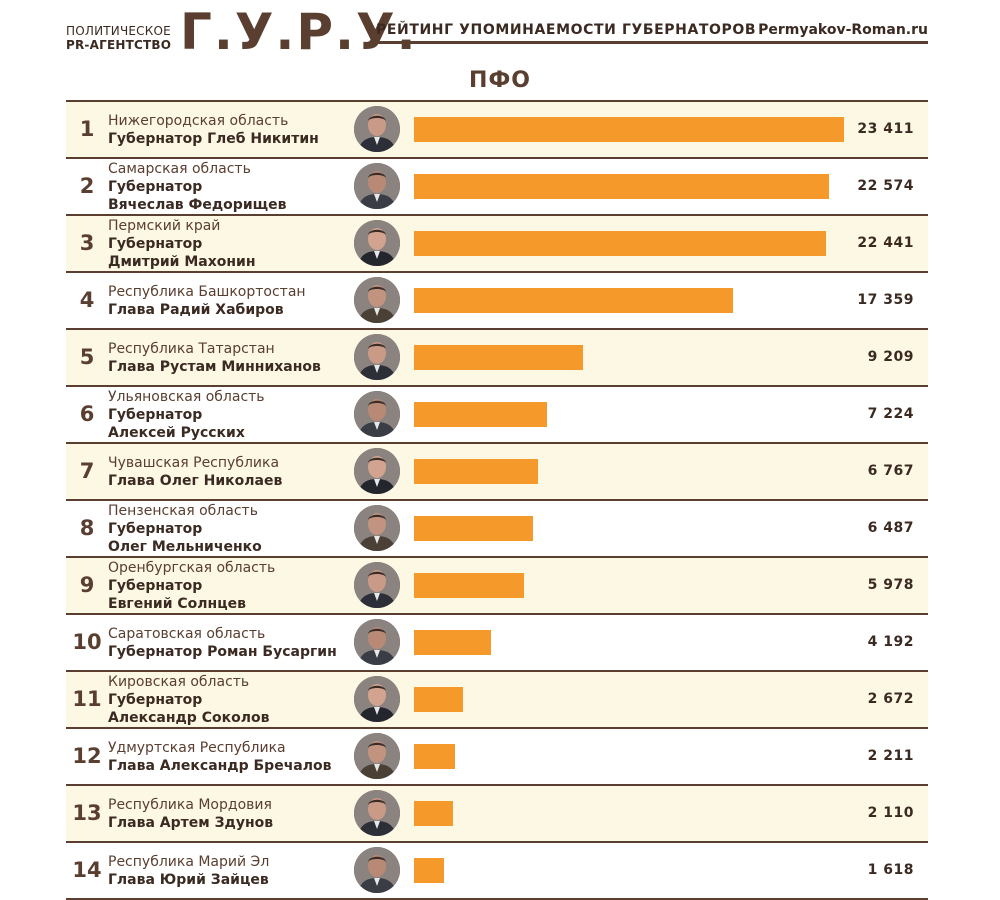 The height and width of the screenshot is (900, 1000). Describe the element at coordinates (890, 642) in the screenshot. I see `data-label: 4 192` at that location.